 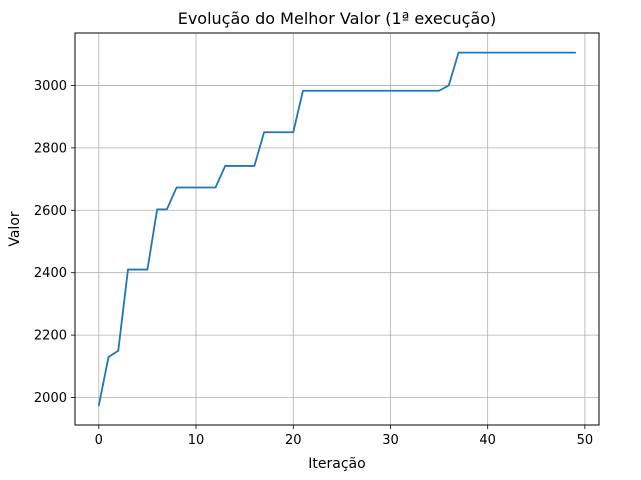 What do you see at coordinates (50, 86) in the screenshot?
I see `y-tick-label: 3000` at bounding box center [50, 86].